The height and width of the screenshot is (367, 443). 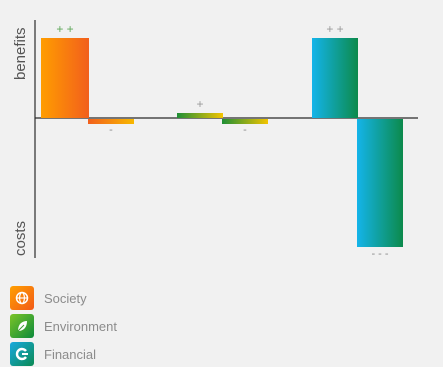 I want to click on bar-label-env-cost-1: -, so click(x=111, y=130).